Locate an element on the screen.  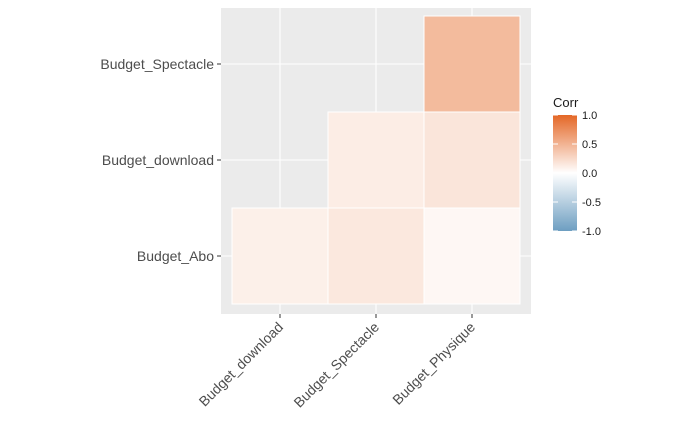
y-tick-label: Budget_download is located at coordinates (158, 160).